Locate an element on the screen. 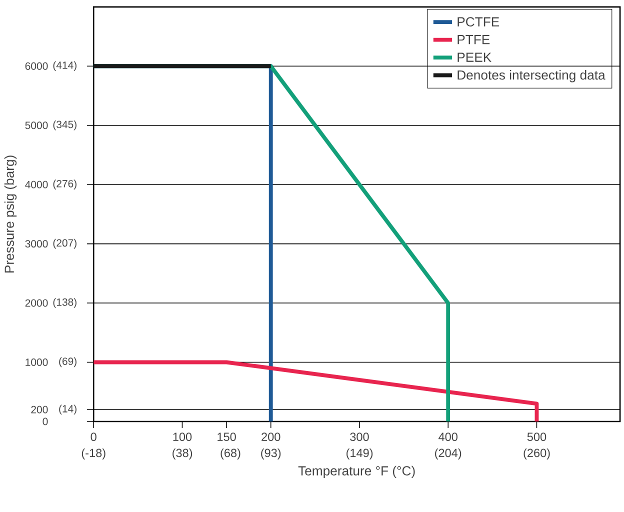 The image size is (624, 512). y-tick-label: 200 is located at coordinates (39, 410).